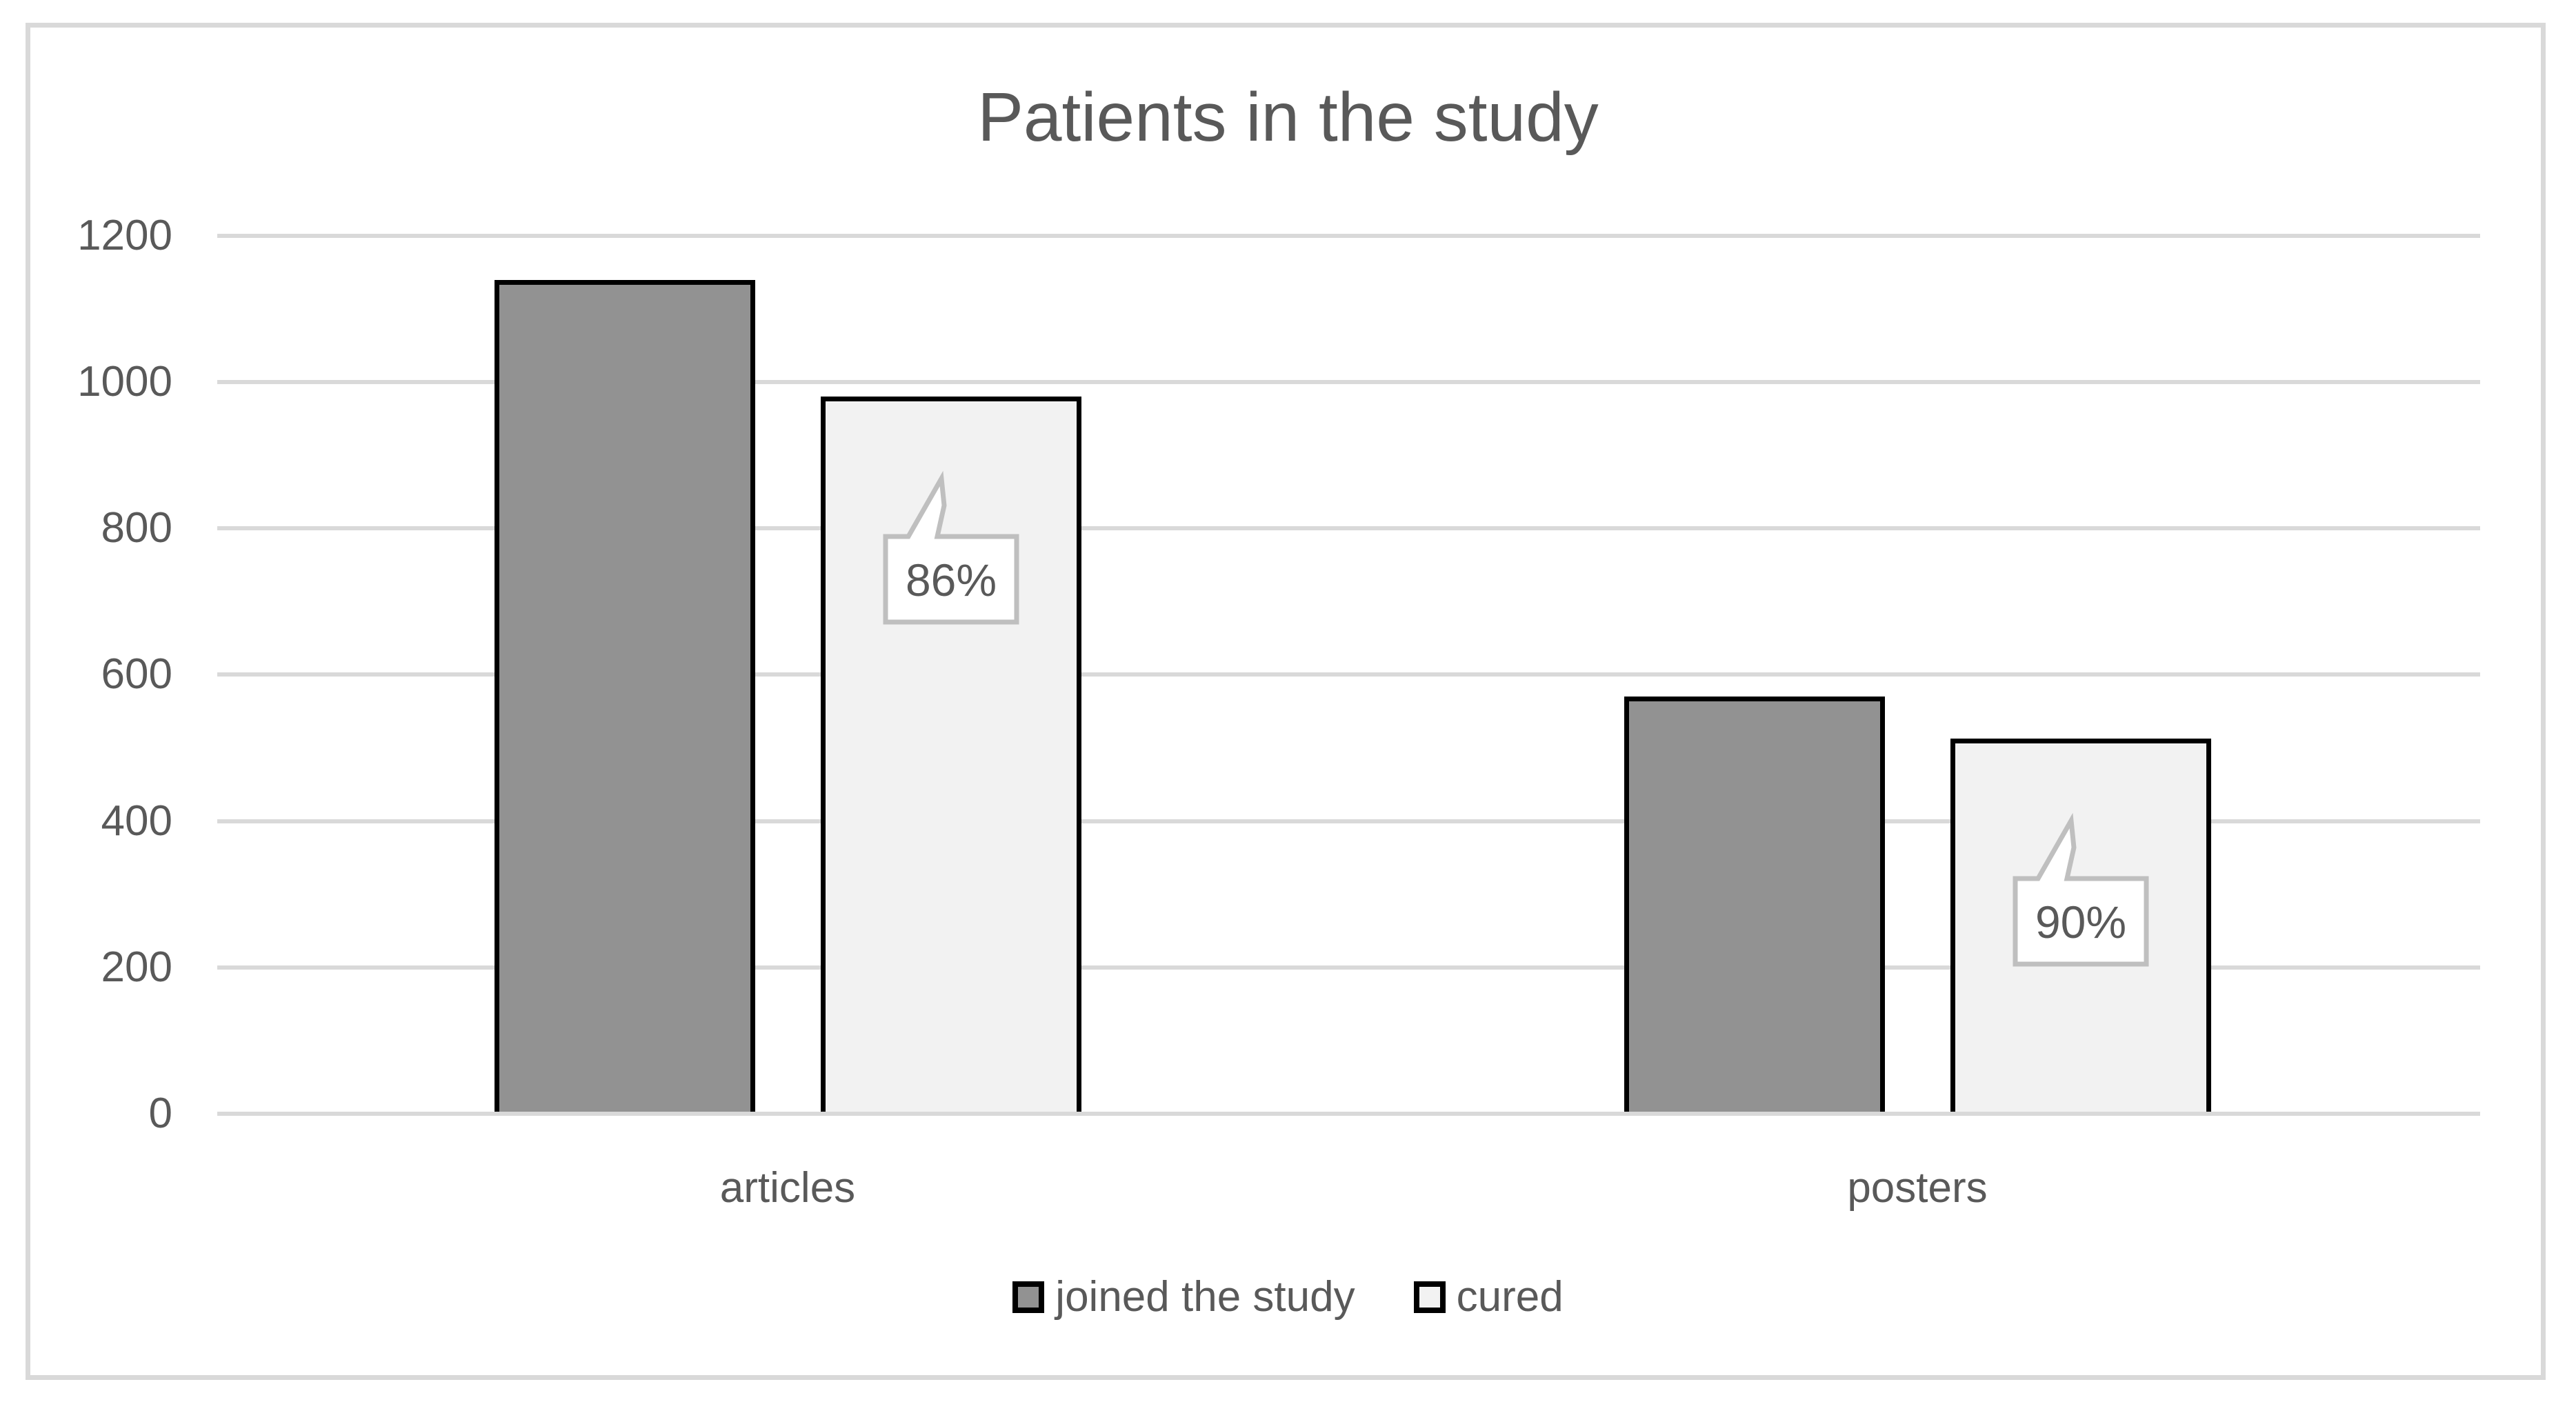 The width and height of the screenshot is (2576, 1402). Describe the element at coordinates (1028, 1297) in the screenshot. I see `legend-swatch-joined-the-study-icon` at that location.